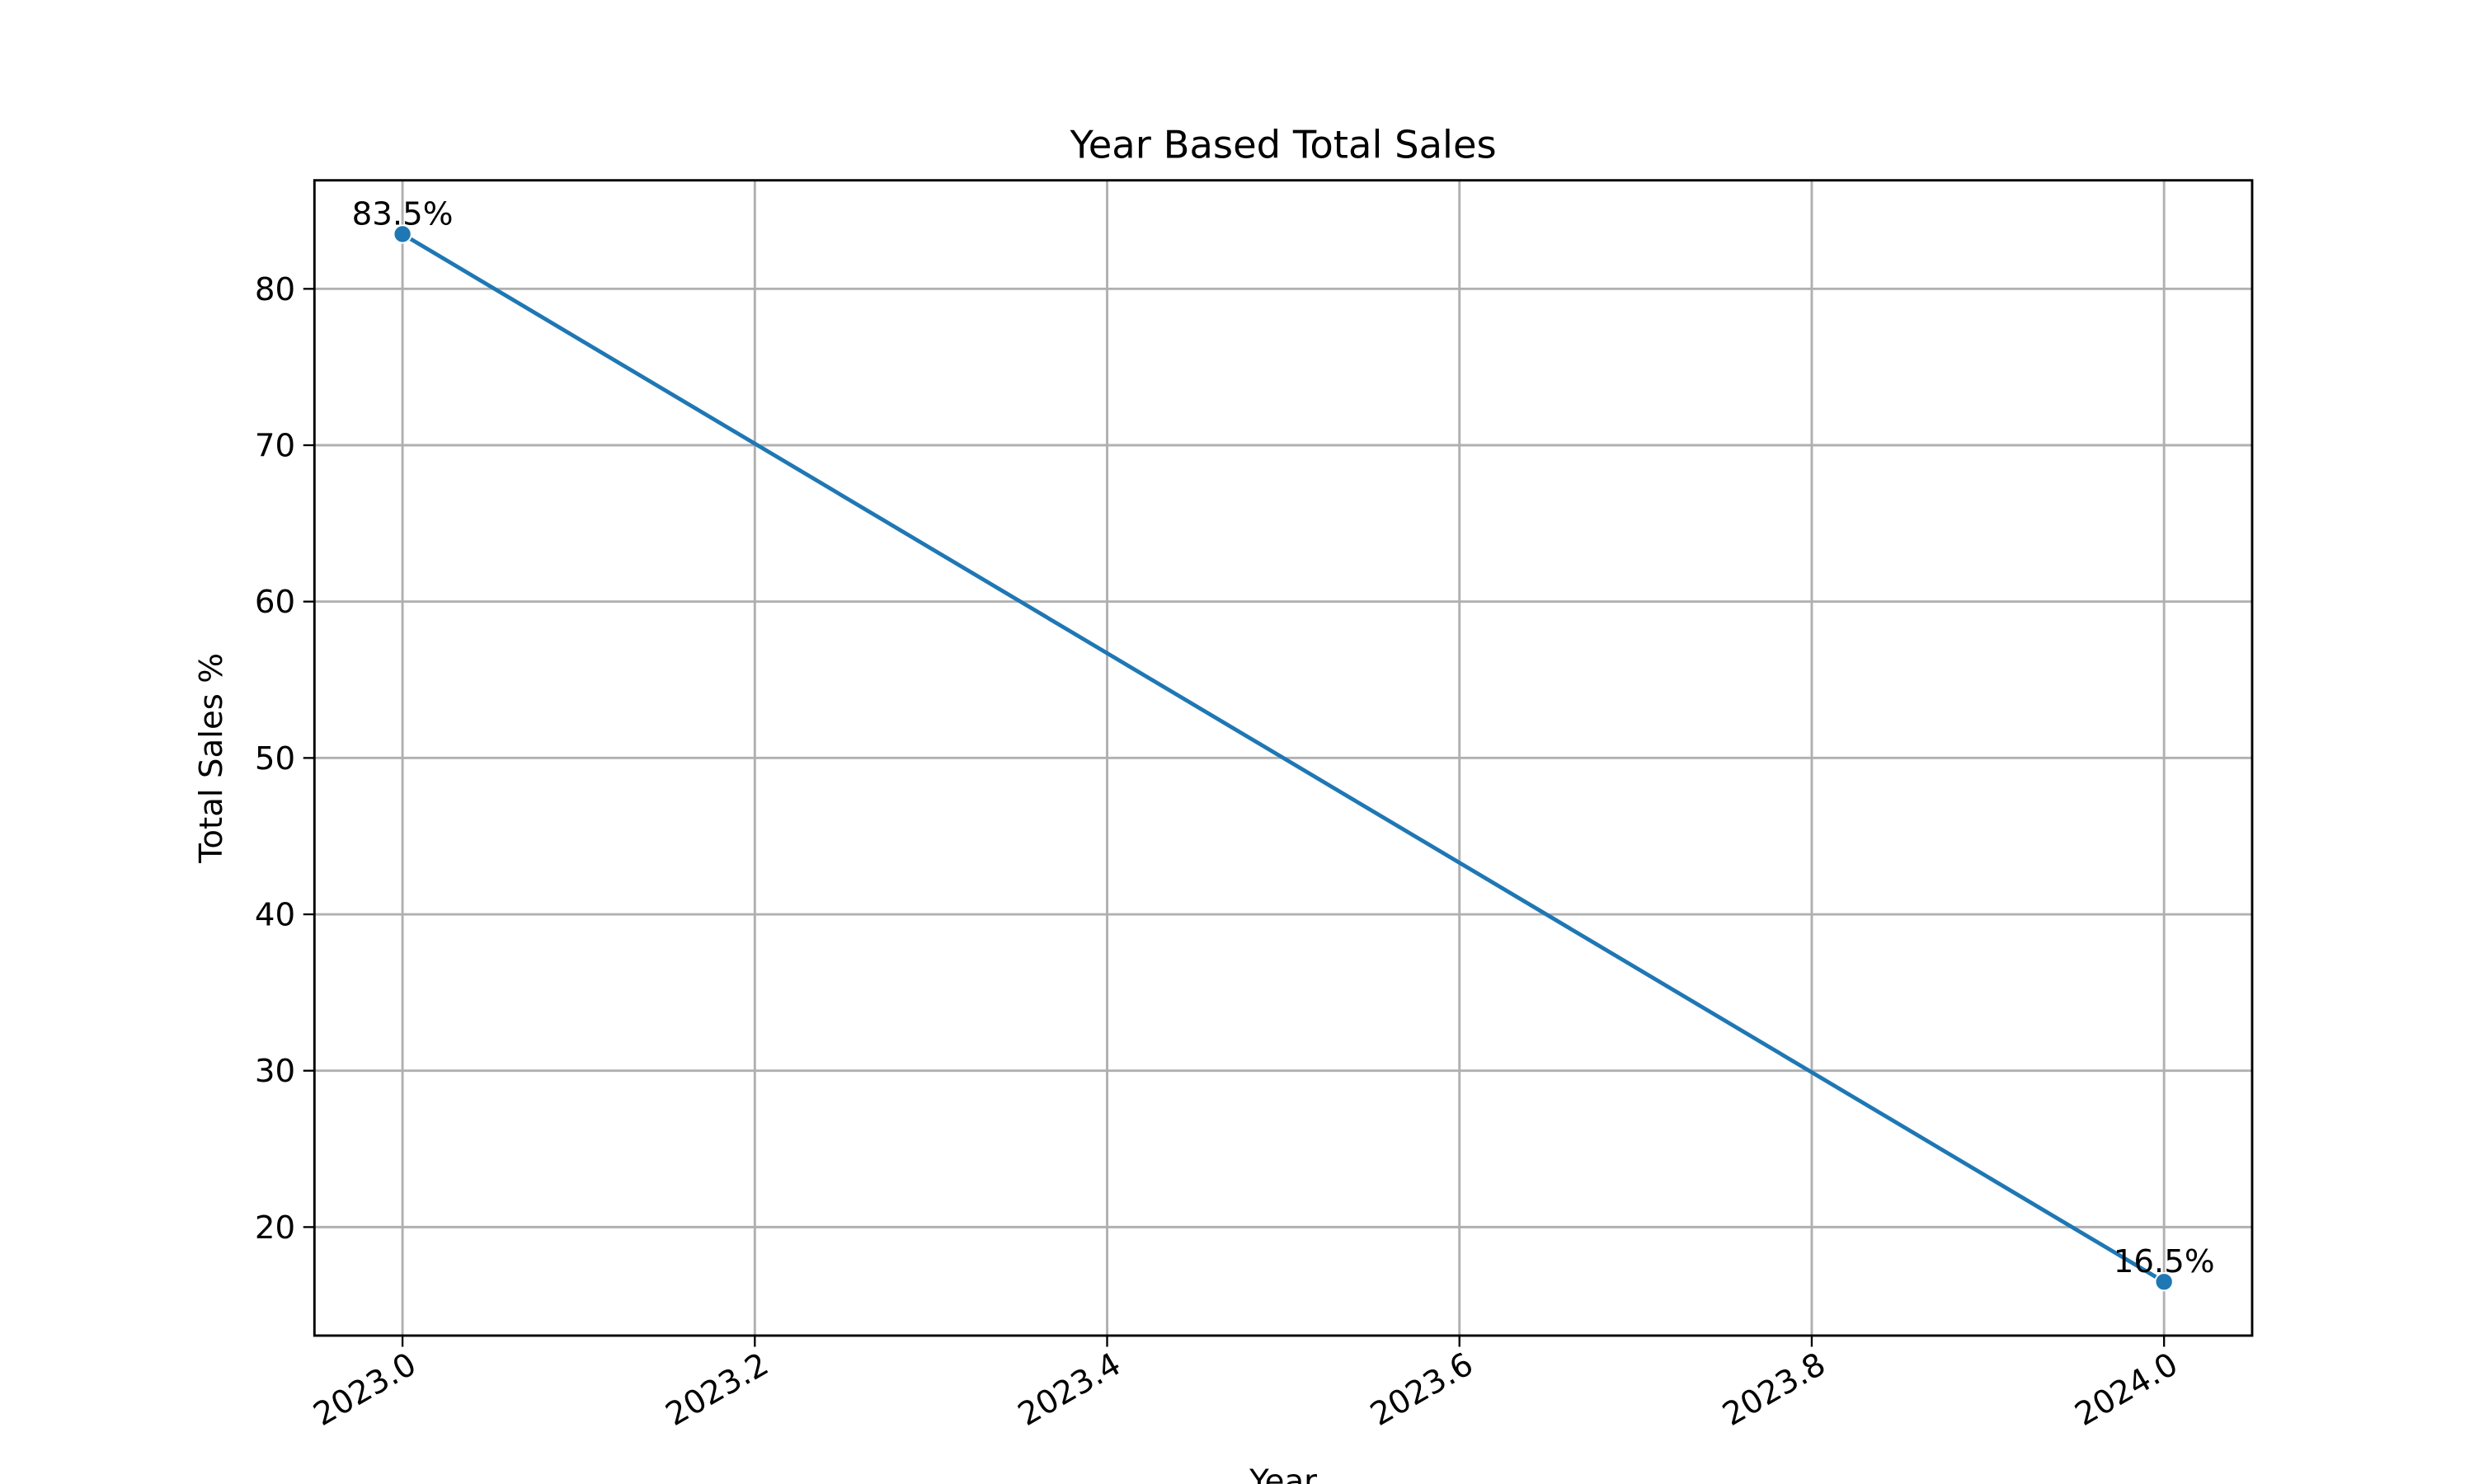  I want to click on y-tick-label: 20, so click(275, 1228).